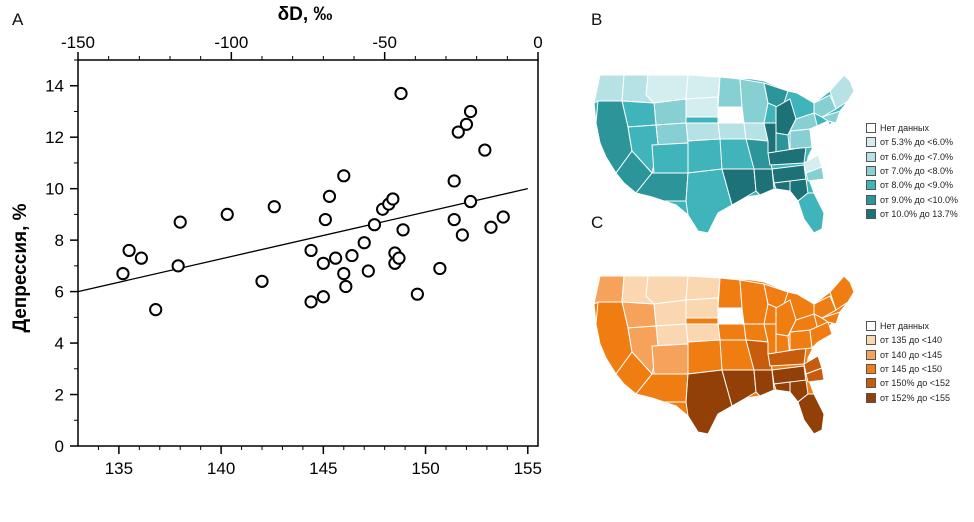 This screenshot has height=522, width=974. Describe the element at coordinates (919, 213) in the screenshot. I see `legend-label: от 10.0% до 13.7%` at that location.